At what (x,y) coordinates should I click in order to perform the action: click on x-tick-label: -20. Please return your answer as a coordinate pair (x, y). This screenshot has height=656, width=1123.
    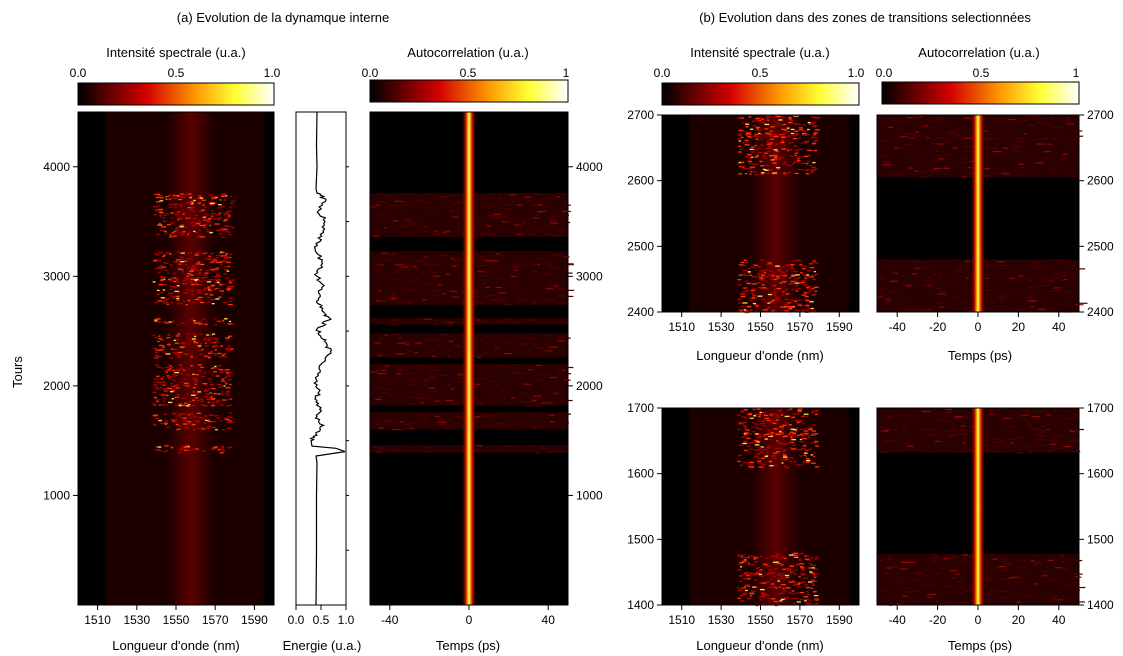
    Looking at the image, I should click on (938, 620).